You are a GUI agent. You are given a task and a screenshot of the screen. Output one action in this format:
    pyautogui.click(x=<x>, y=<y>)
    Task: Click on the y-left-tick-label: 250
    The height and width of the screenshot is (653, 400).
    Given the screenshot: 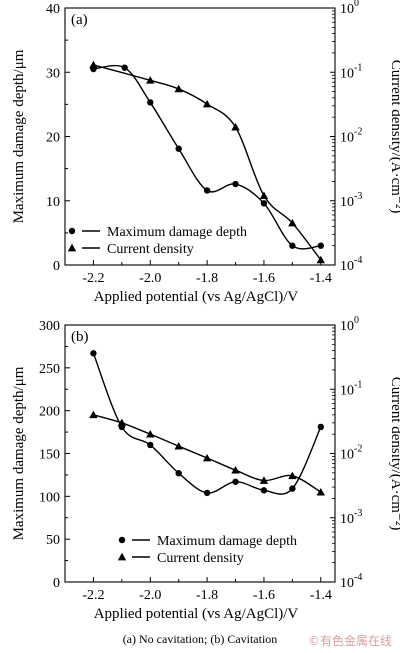 What is the action you would take?
    pyautogui.click(x=49, y=369)
    